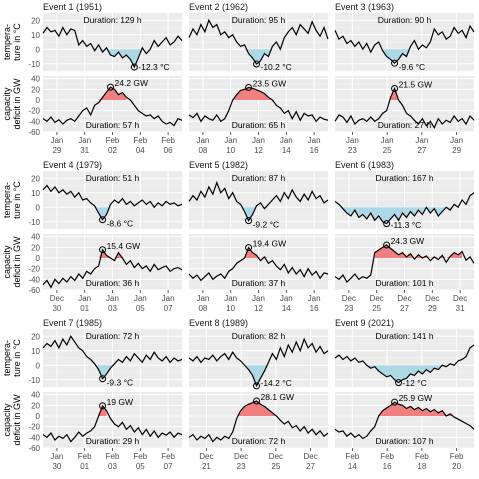  Describe the element at coordinates (140, 150) in the screenshot. I see `x-tick-date: 04` at that location.